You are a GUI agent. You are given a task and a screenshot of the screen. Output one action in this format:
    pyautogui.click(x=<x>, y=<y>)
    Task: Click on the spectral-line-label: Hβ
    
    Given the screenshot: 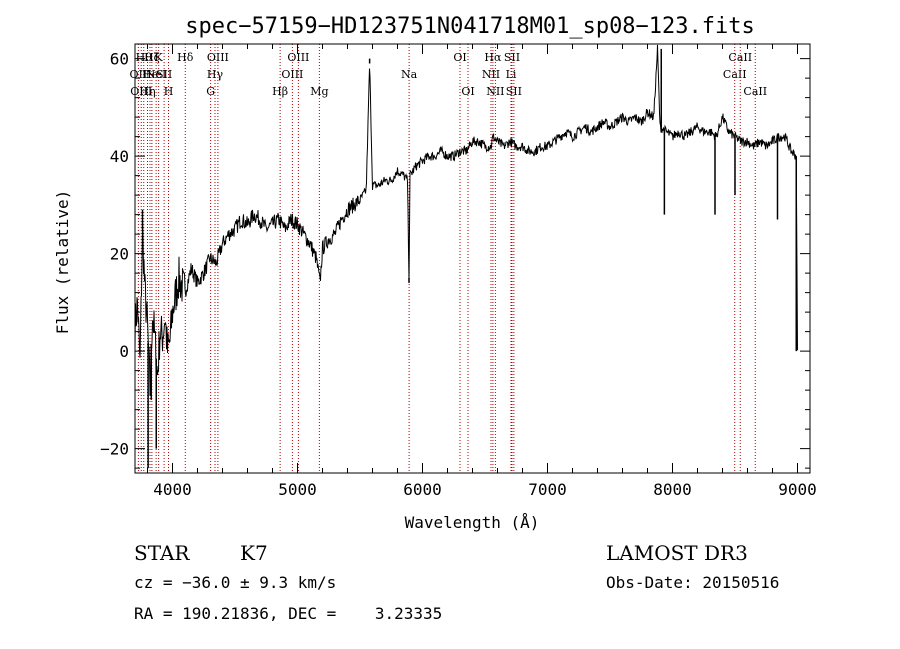 What is the action you would take?
    pyautogui.click(x=280, y=91)
    